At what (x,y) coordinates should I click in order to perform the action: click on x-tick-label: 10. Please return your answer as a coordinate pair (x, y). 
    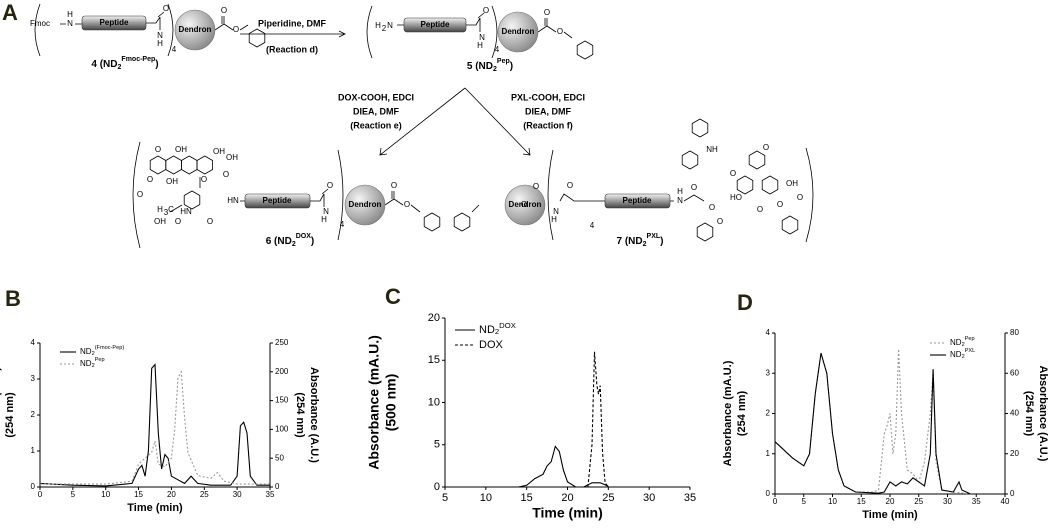
    Looking at the image, I should click on (832, 501).